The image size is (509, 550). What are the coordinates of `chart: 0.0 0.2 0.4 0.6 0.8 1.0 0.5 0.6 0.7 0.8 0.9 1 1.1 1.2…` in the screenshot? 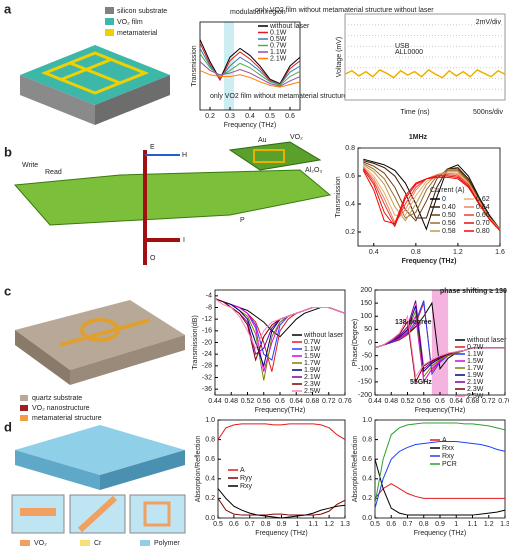 It's located at (272, 477).